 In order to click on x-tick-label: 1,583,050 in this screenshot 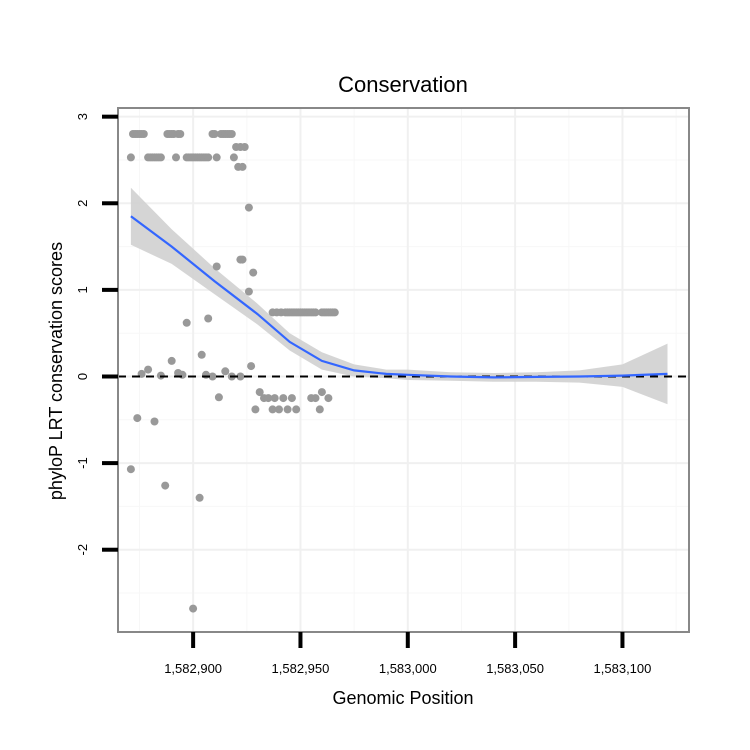, I will do `click(515, 668)`.